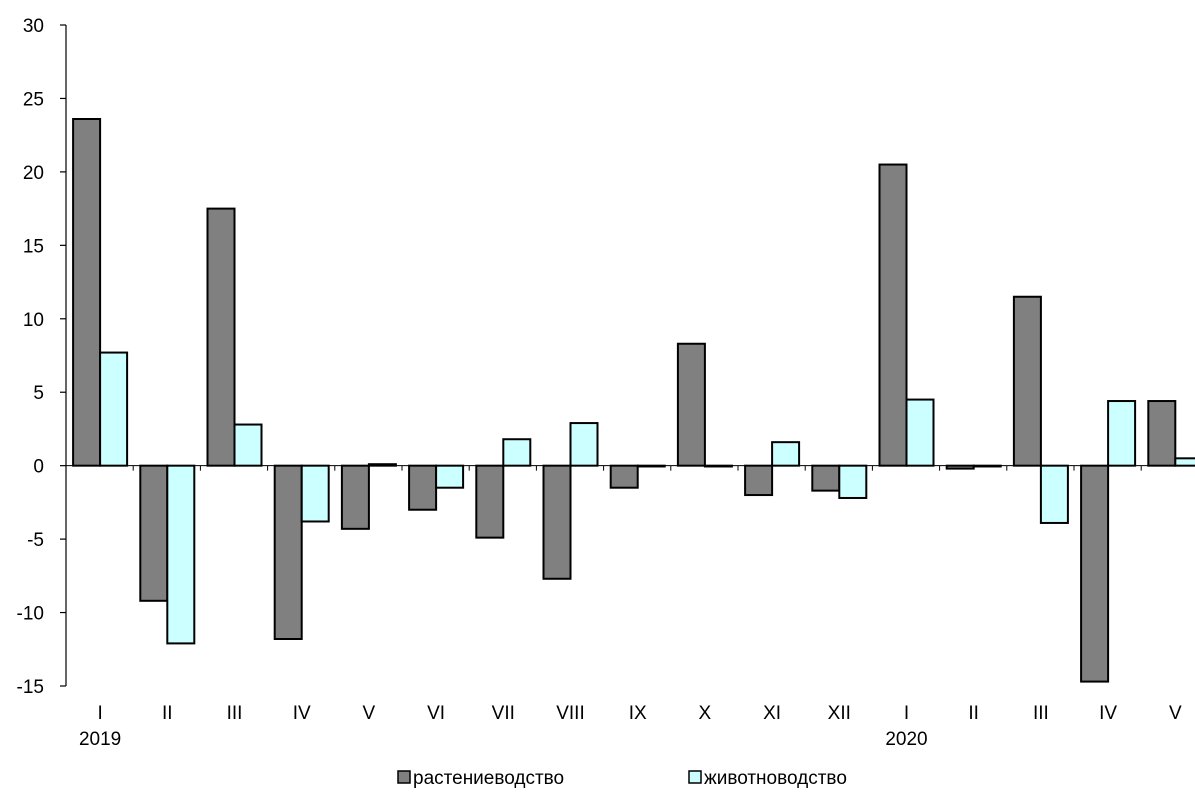  Describe the element at coordinates (30, 614) in the screenshot. I see `y-tick-label: -10` at that location.